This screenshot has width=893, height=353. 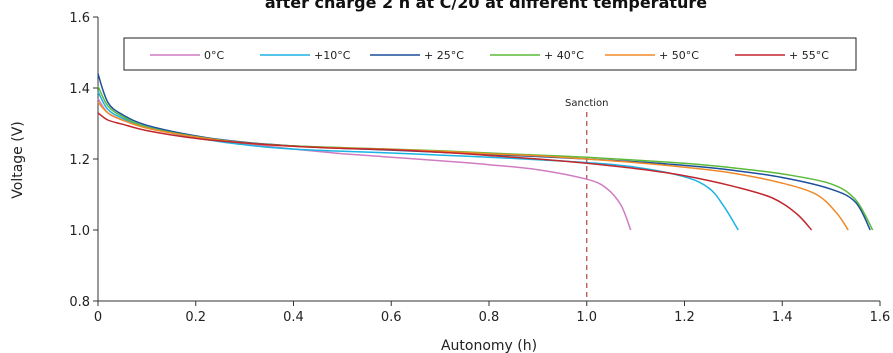 I want to click on y-tick-label: 0.8, so click(x=79, y=302).